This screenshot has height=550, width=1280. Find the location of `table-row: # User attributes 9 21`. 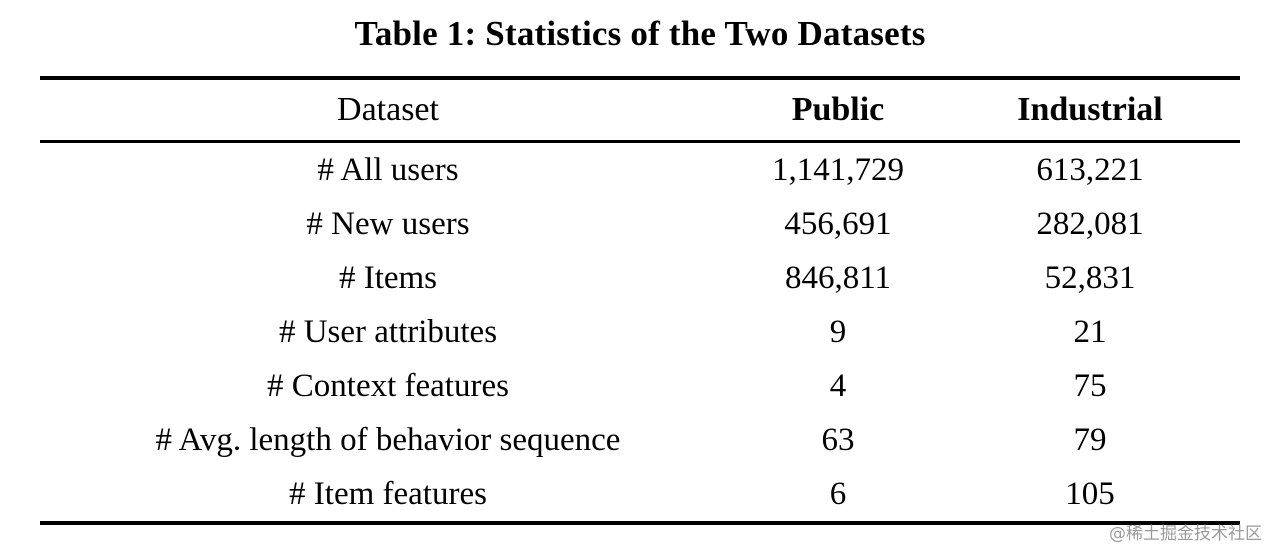

table-row: # User attributes 9 21 is located at coordinates (640, 332).